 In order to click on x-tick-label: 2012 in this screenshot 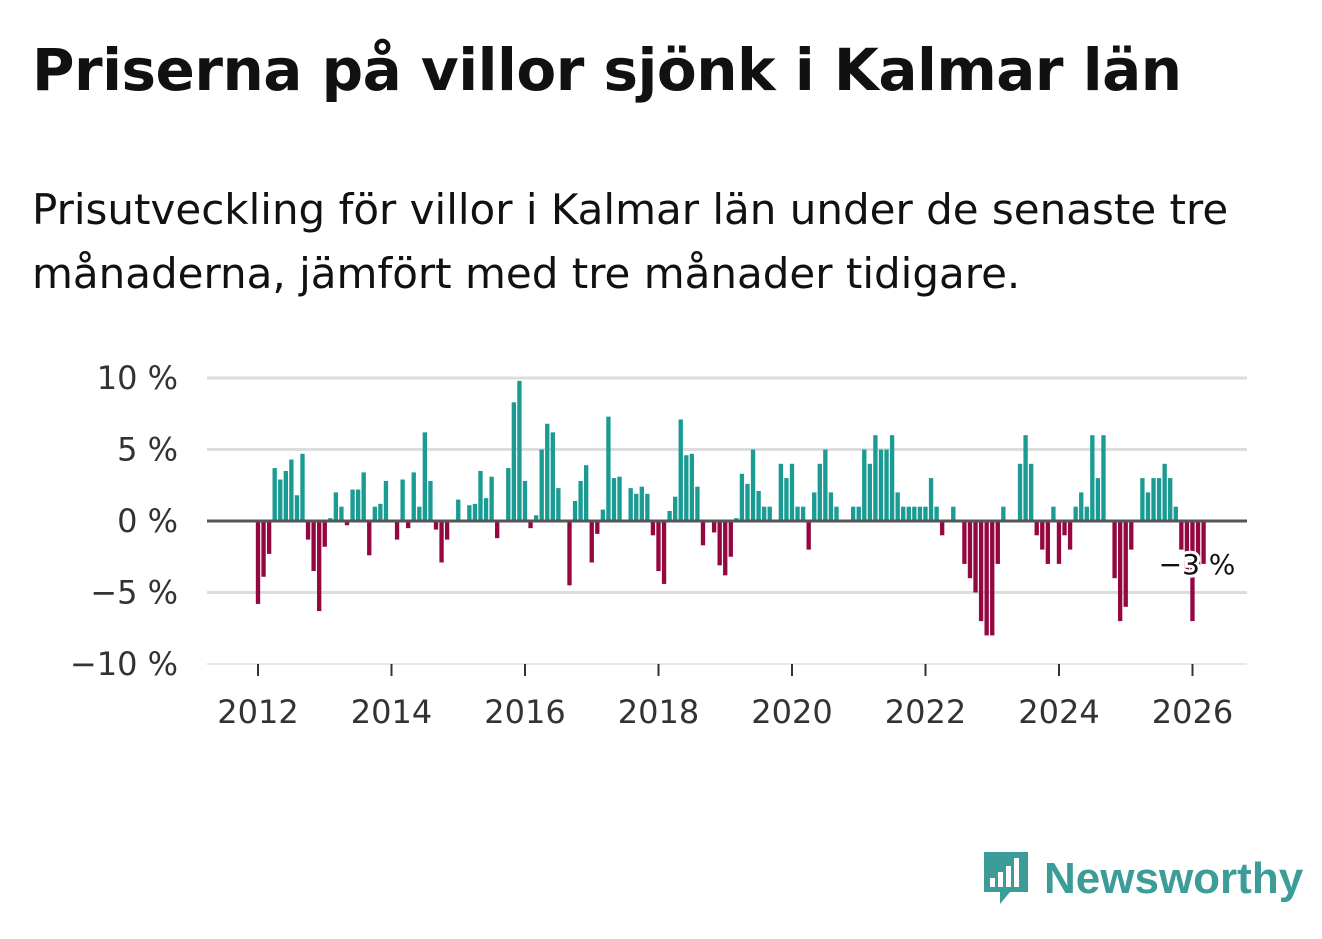, I will do `click(257, 712)`.